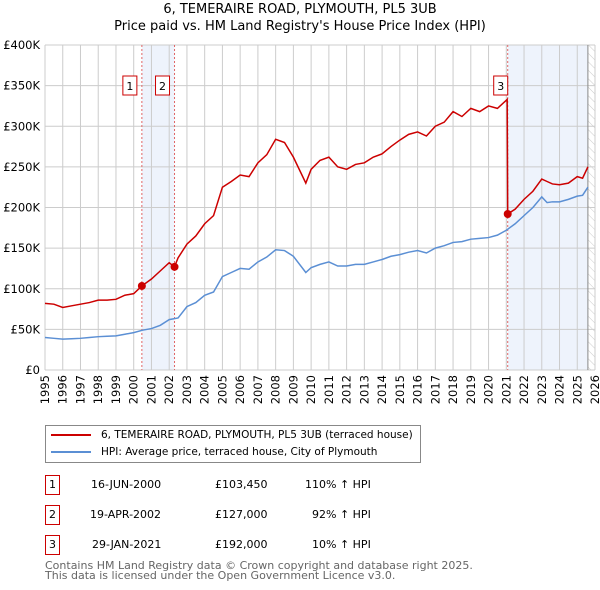 Image resolution: width=600 pixels, height=590 pixels. Describe the element at coordinates (338, 484) in the screenshot. I see `transaction-hpi: 110% ↑ HPI` at that location.